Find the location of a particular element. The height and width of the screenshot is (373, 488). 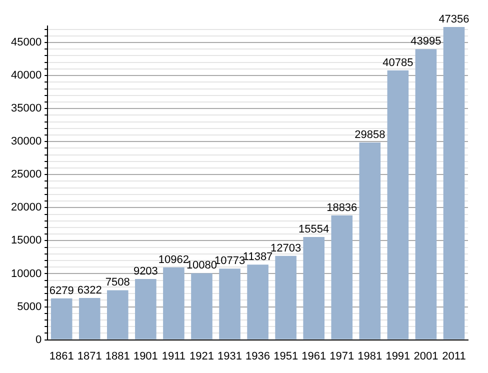

data-label: 47356 is located at coordinates (454, 19).